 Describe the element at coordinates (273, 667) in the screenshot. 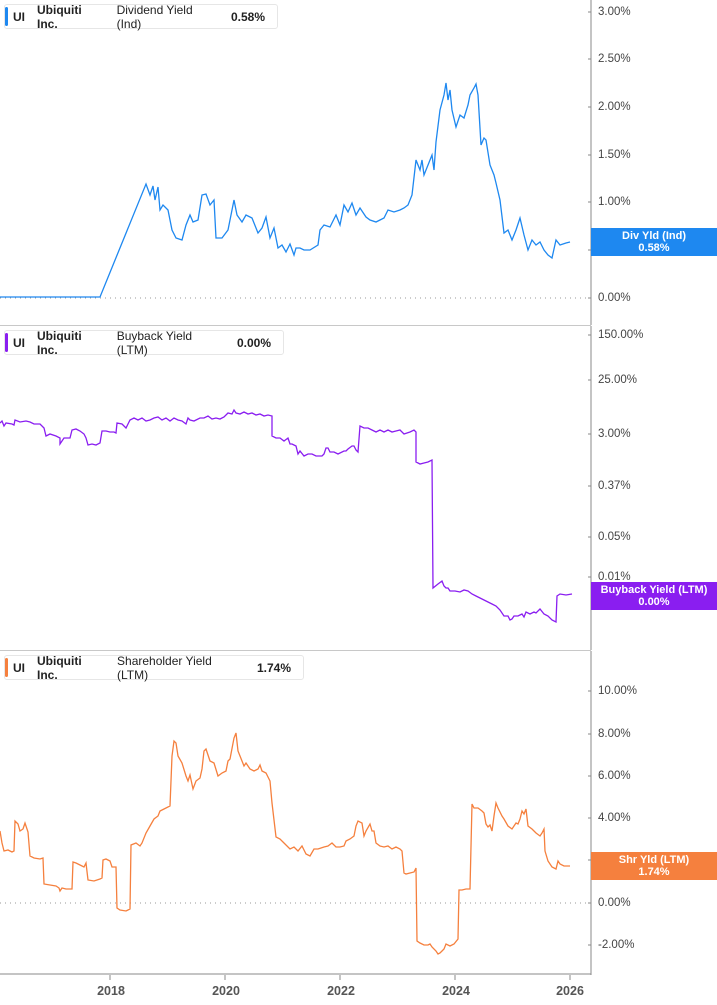

I see `metric-value: 1.74%` at that location.